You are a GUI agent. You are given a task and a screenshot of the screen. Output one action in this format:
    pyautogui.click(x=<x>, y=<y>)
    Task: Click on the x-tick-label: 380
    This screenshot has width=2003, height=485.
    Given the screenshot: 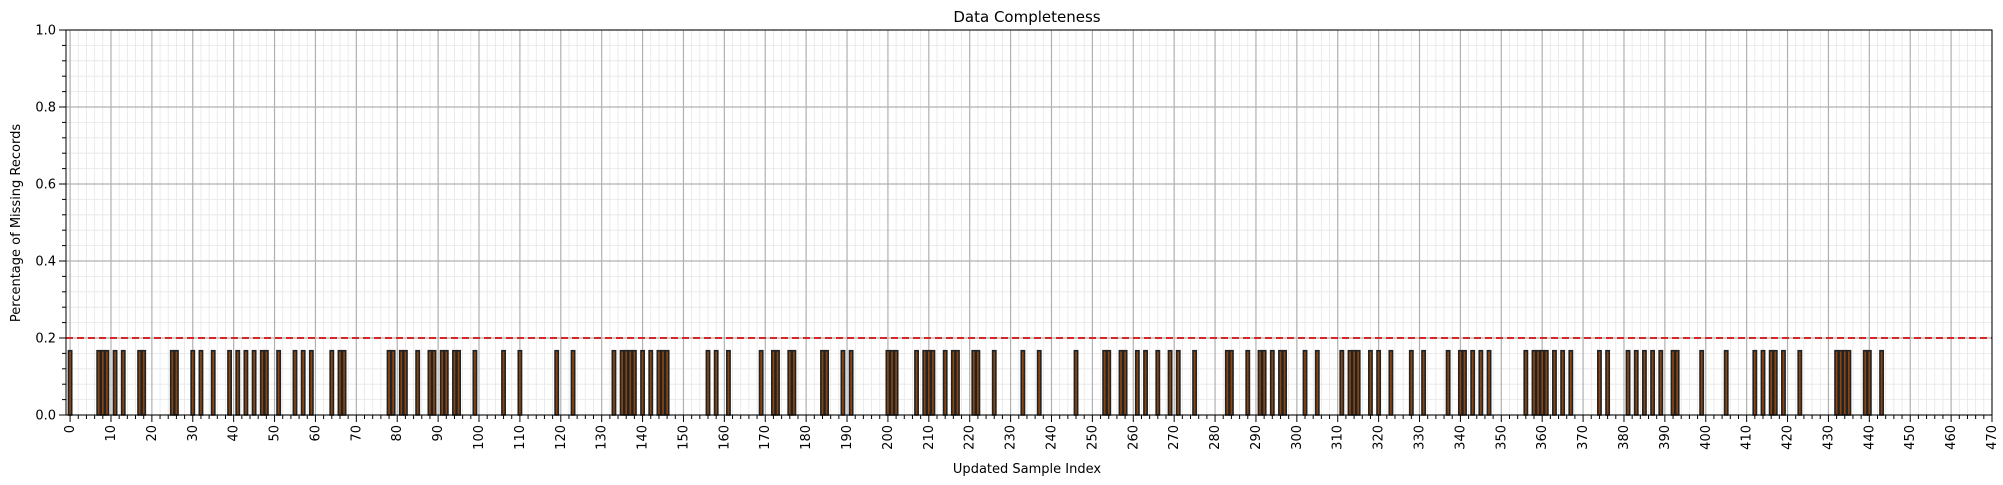 What is the action you would take?
    pyautogui.click(x=1624, y=437)
    